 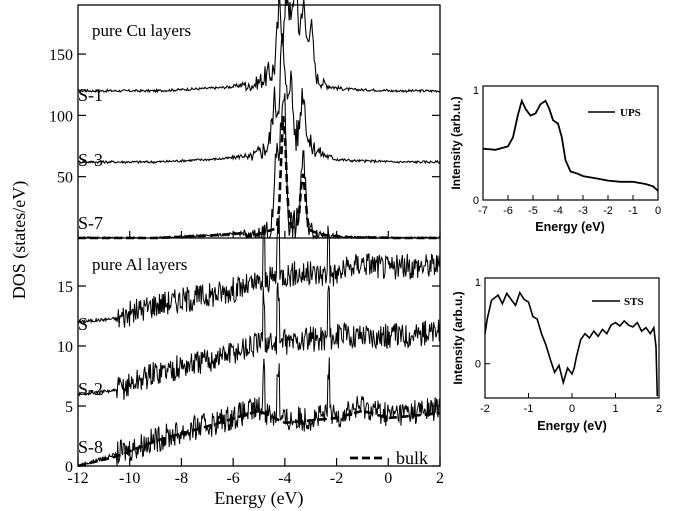 I want to click on ups-xtick-label: -6, so click(x=508, y=211).